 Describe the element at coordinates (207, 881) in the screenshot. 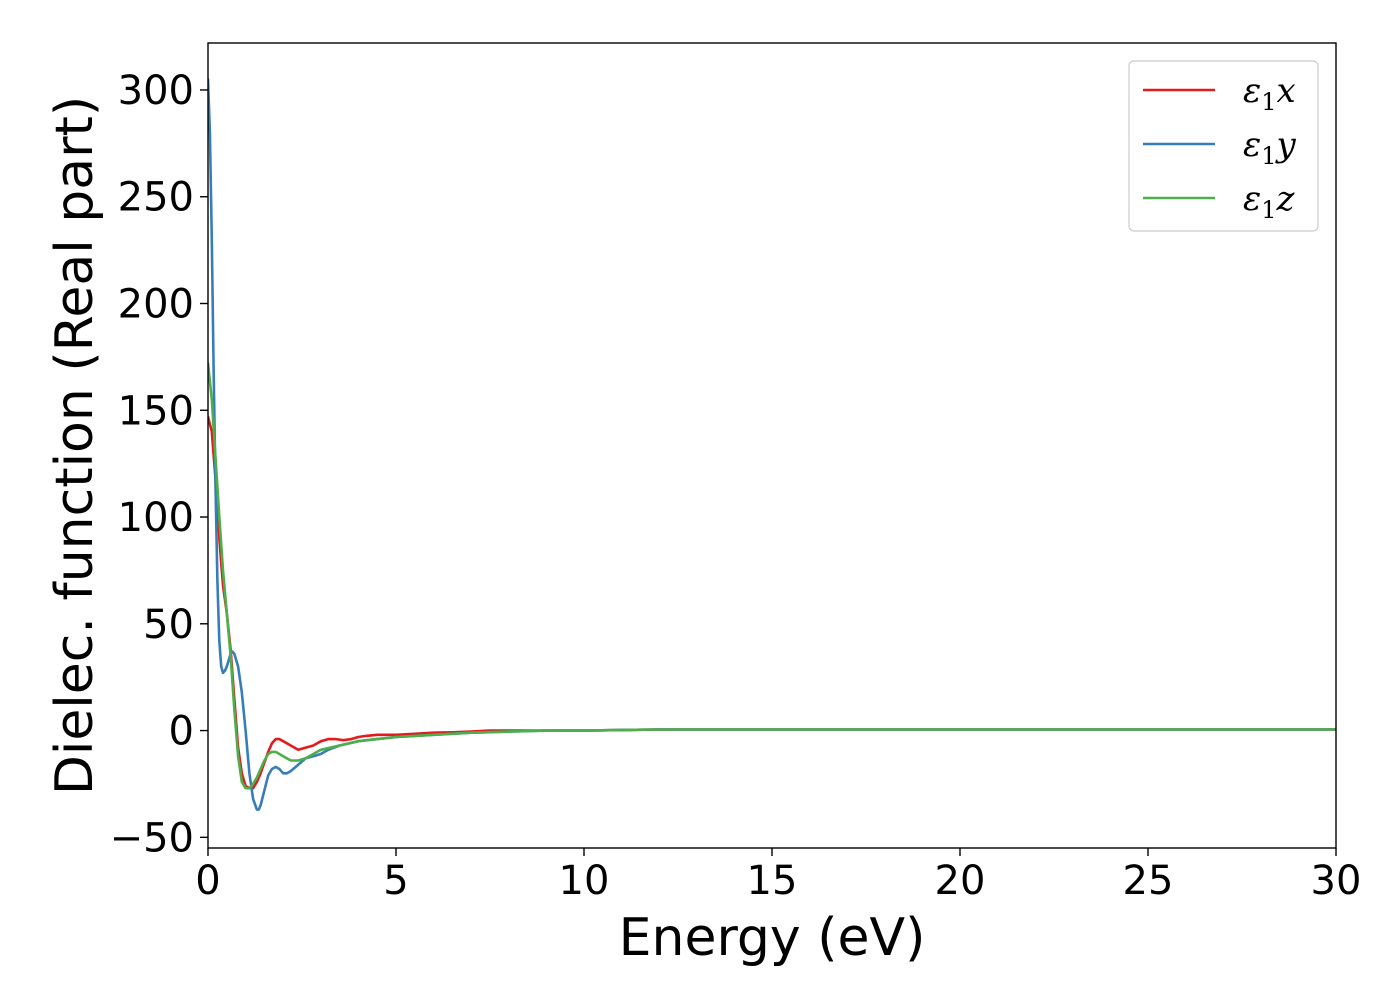

I see `x-tick-label: 0` at that location.